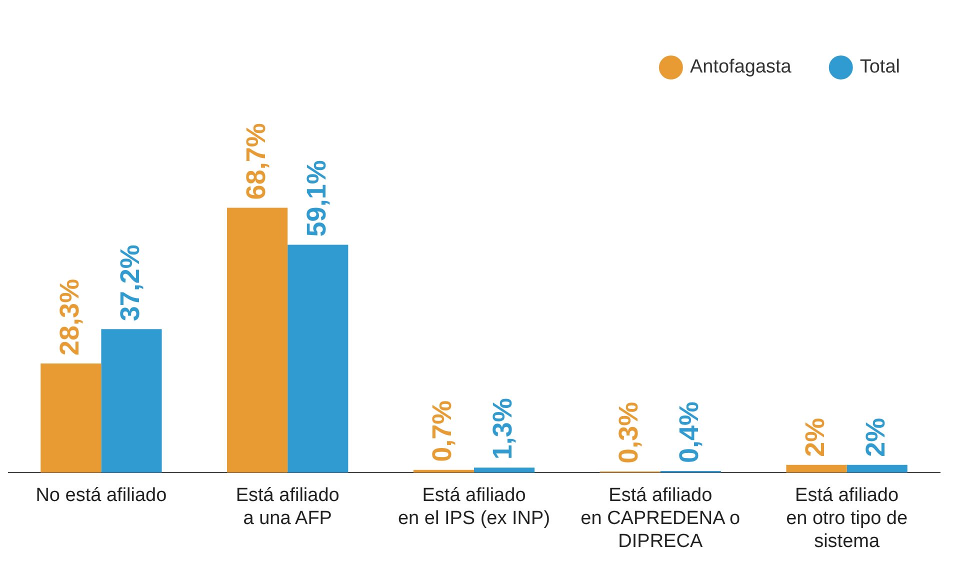 This screenshot has width=958, height=573. What do you see at coordinates (288, 507) in the screenshot?
I see `x-tick-label: Está afiliado a una AFP` at bounding box center [288, 507].